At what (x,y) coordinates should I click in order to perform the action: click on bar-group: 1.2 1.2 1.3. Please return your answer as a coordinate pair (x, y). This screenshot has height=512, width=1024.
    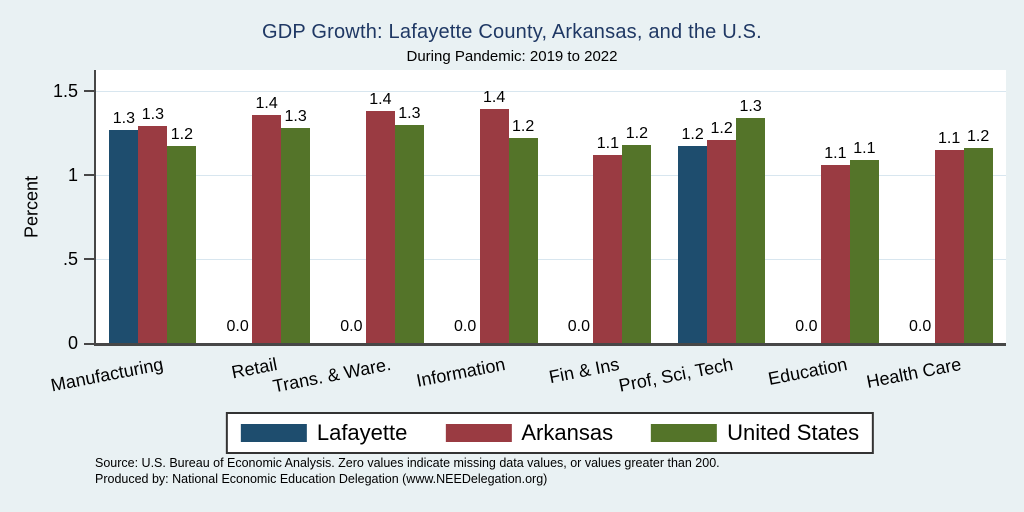
    Looking at the image, I should click on (722, 206).